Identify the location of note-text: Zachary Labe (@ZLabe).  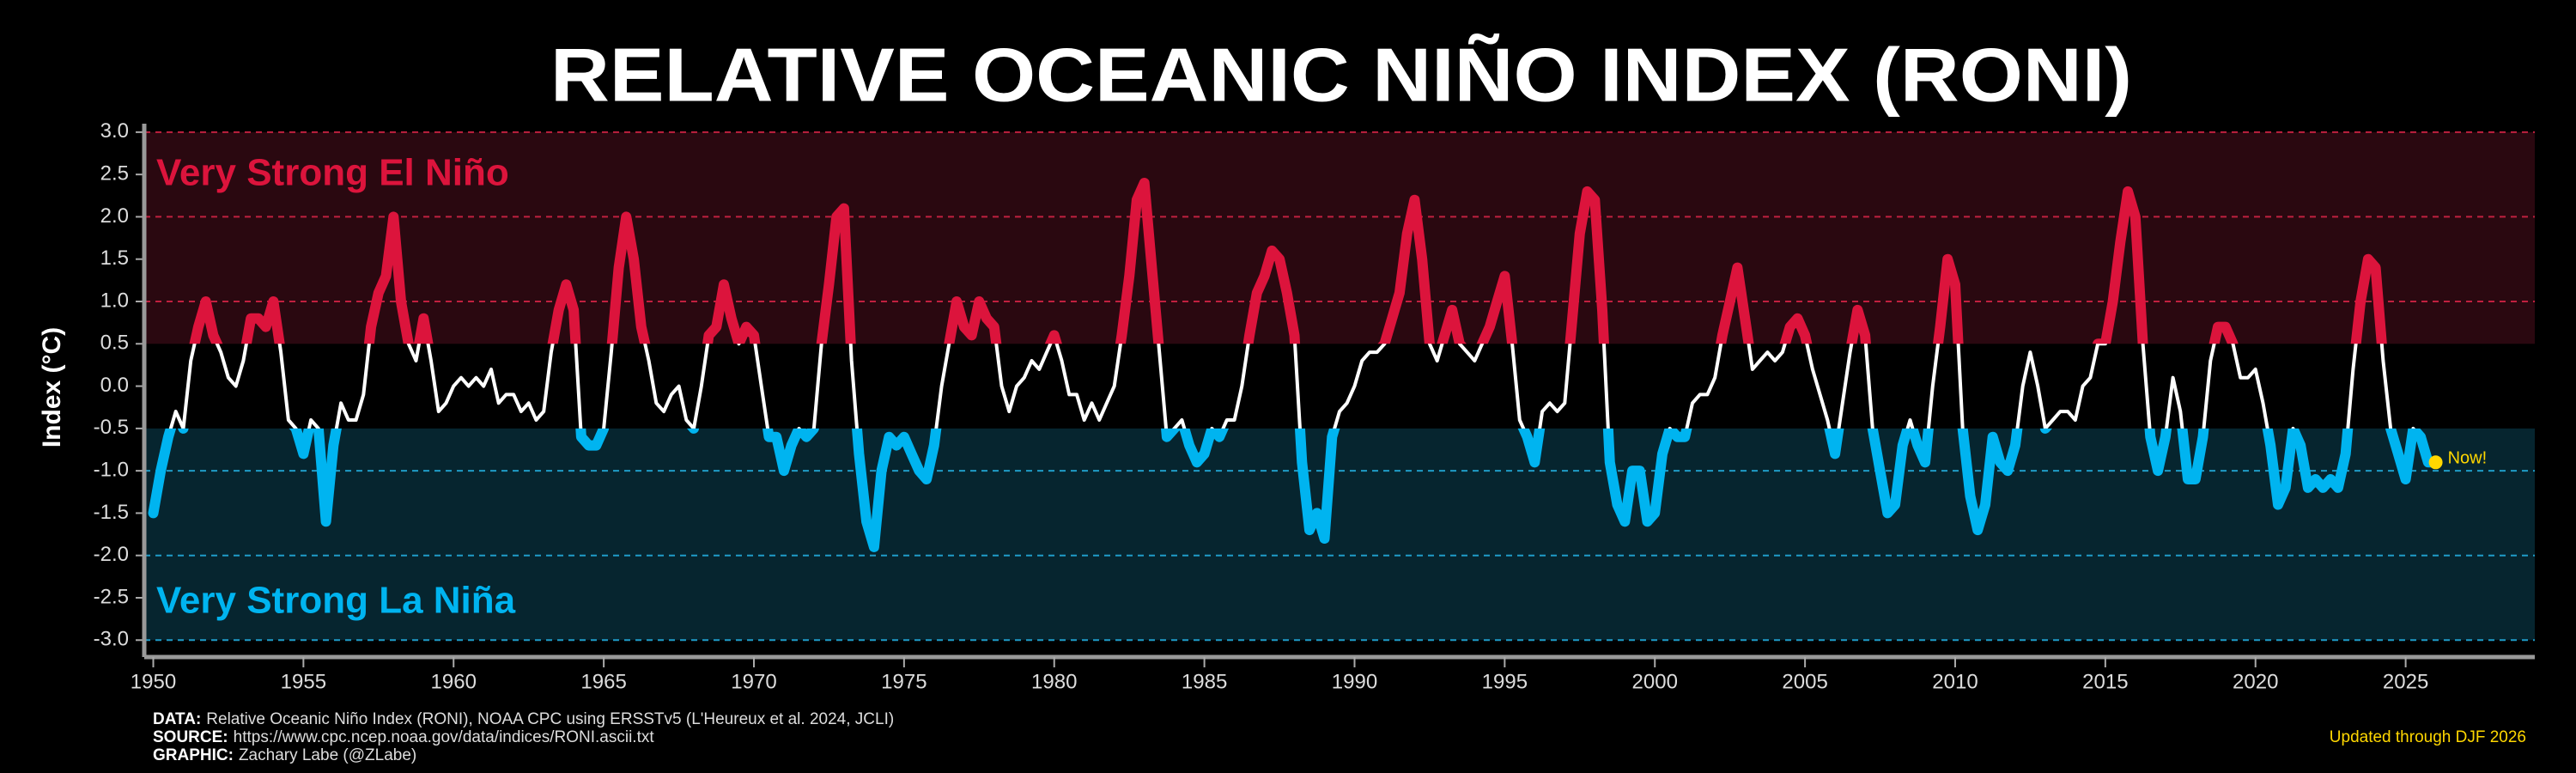
(327, 755).